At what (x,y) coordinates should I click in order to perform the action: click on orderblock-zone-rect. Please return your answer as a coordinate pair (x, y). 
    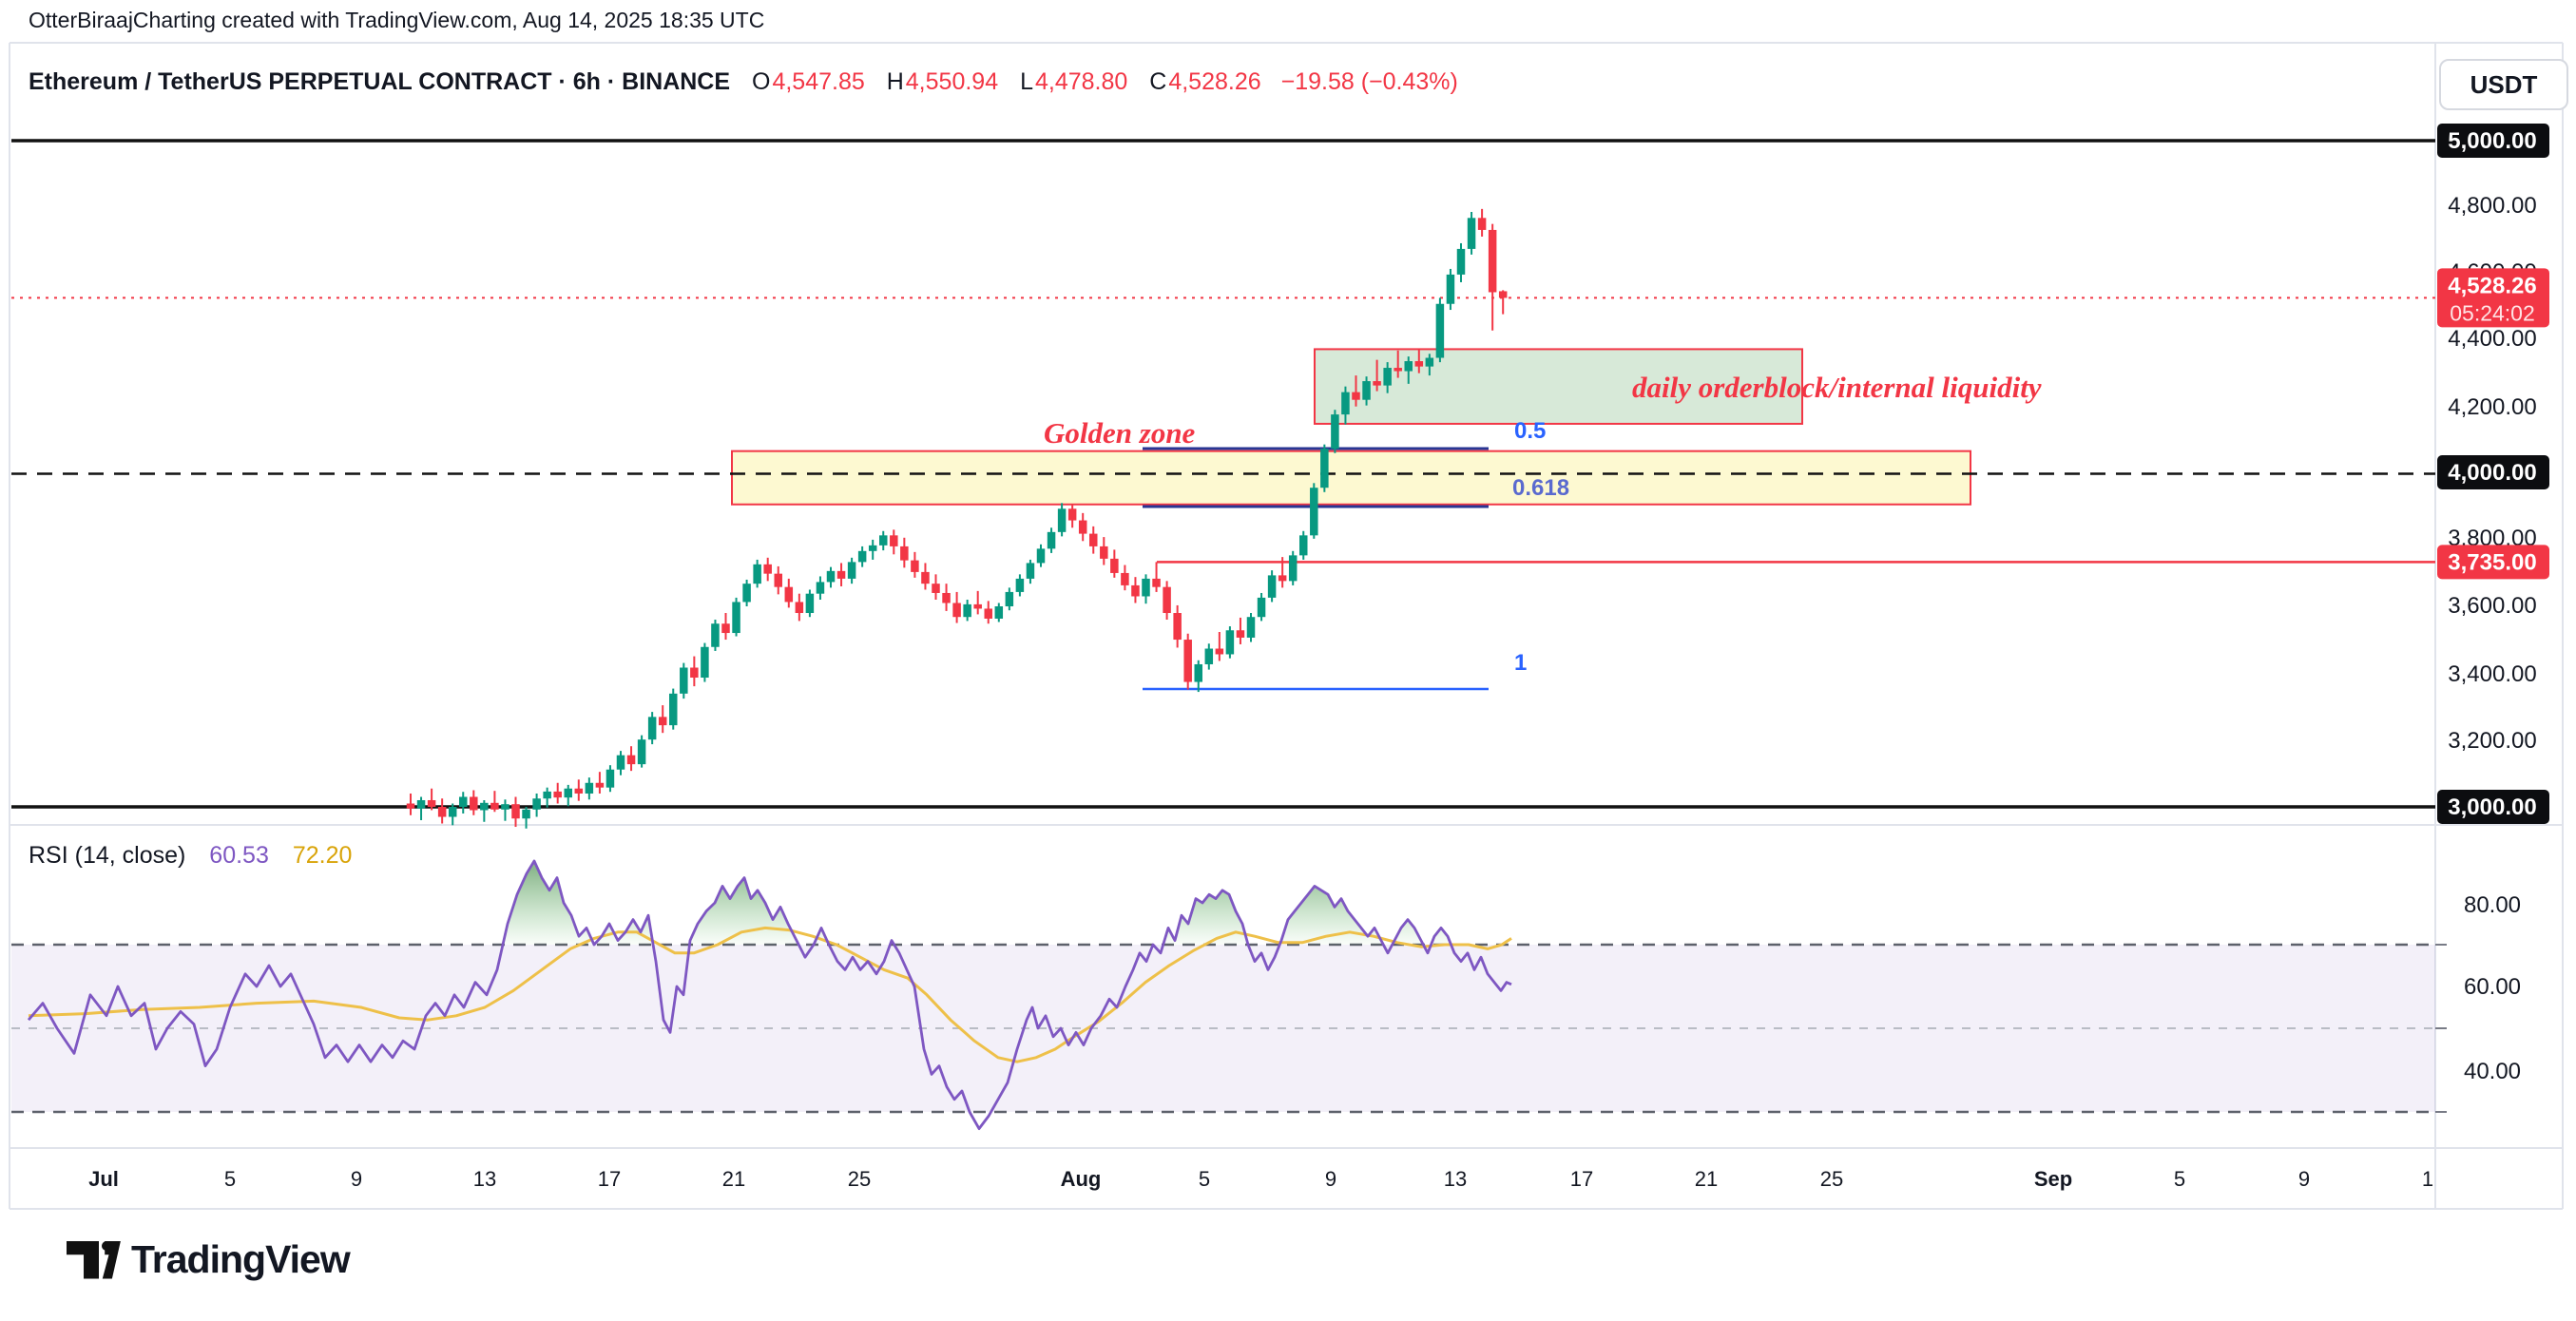
    Looking at the image, I should click on (1559, 386).